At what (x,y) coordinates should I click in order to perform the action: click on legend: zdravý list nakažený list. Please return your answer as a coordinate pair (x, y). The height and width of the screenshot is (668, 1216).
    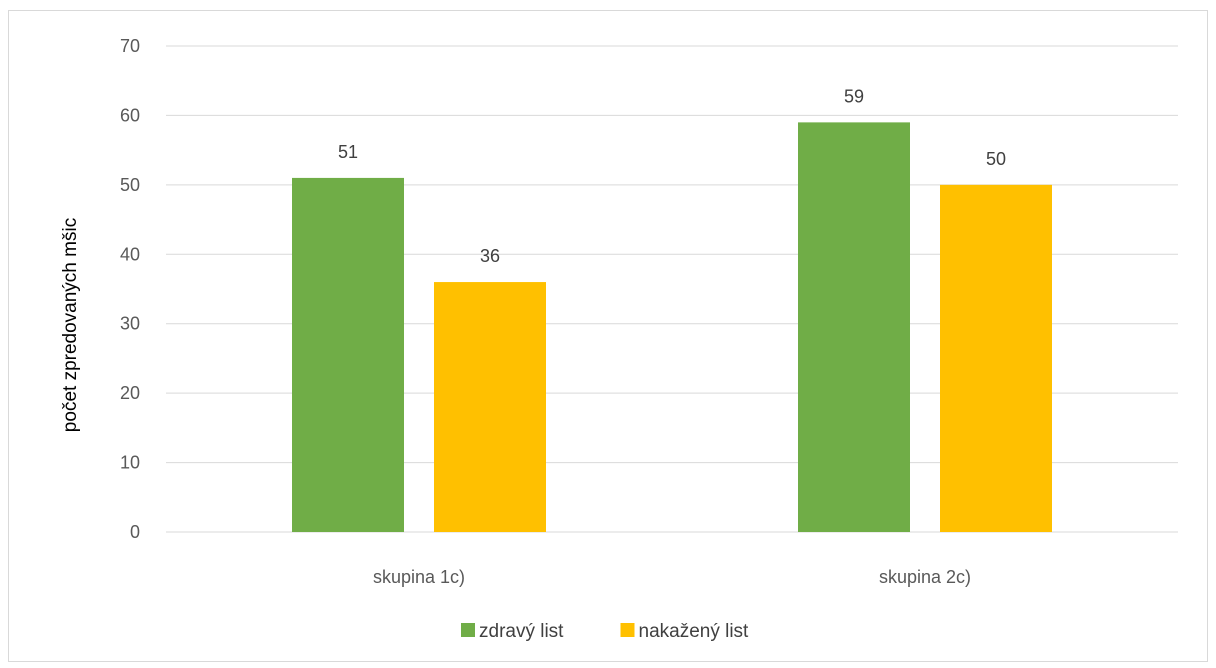
    Looking at the image, I should click on (605, 631).